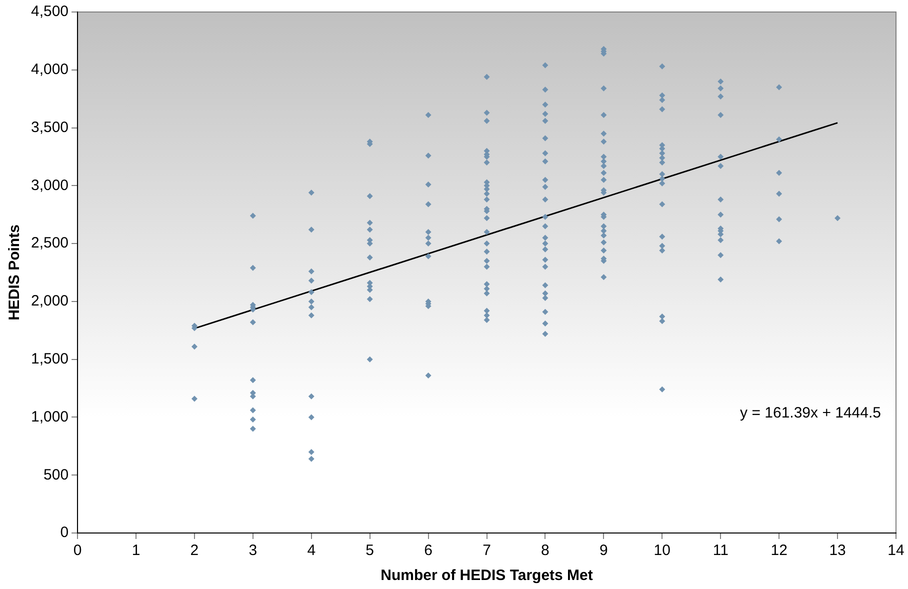 Image resolution: width=908 pixels, height=589 pixels. What do you see at coordinates (370, 551) in the screenshot?
I see `x-tick-label: 5` at bounding box center [370, 551].